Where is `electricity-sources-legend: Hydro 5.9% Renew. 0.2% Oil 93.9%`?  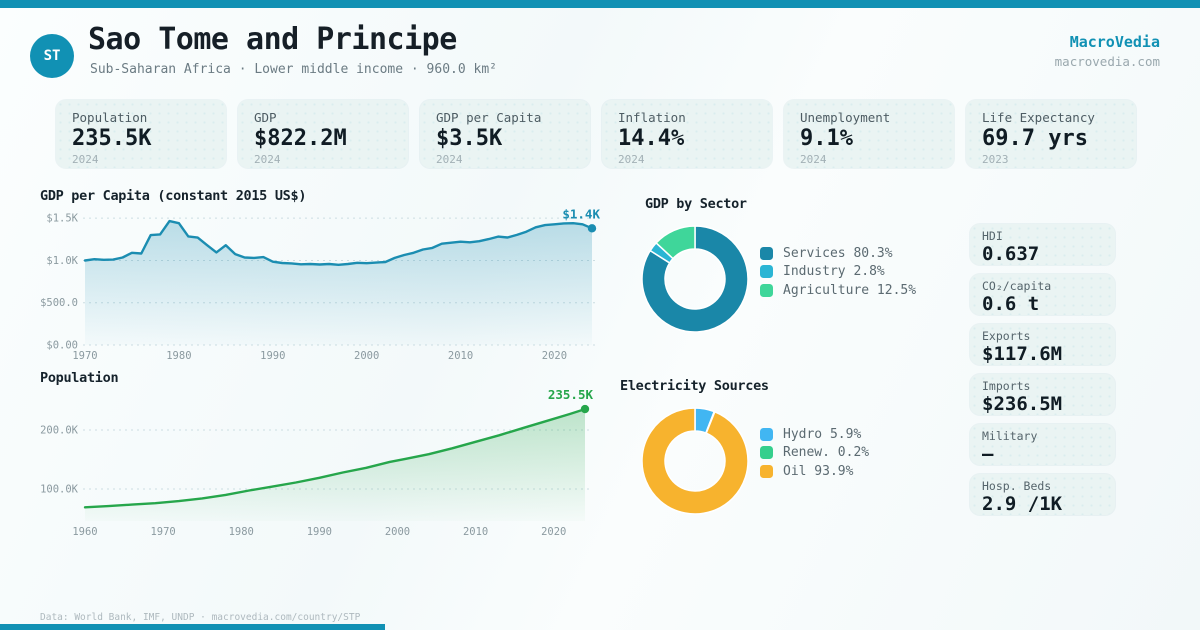 electricity-sources-legend: Hydro 5.9% Renew. 0.2% Oil 93.9% is located at coordinates (814, 453).